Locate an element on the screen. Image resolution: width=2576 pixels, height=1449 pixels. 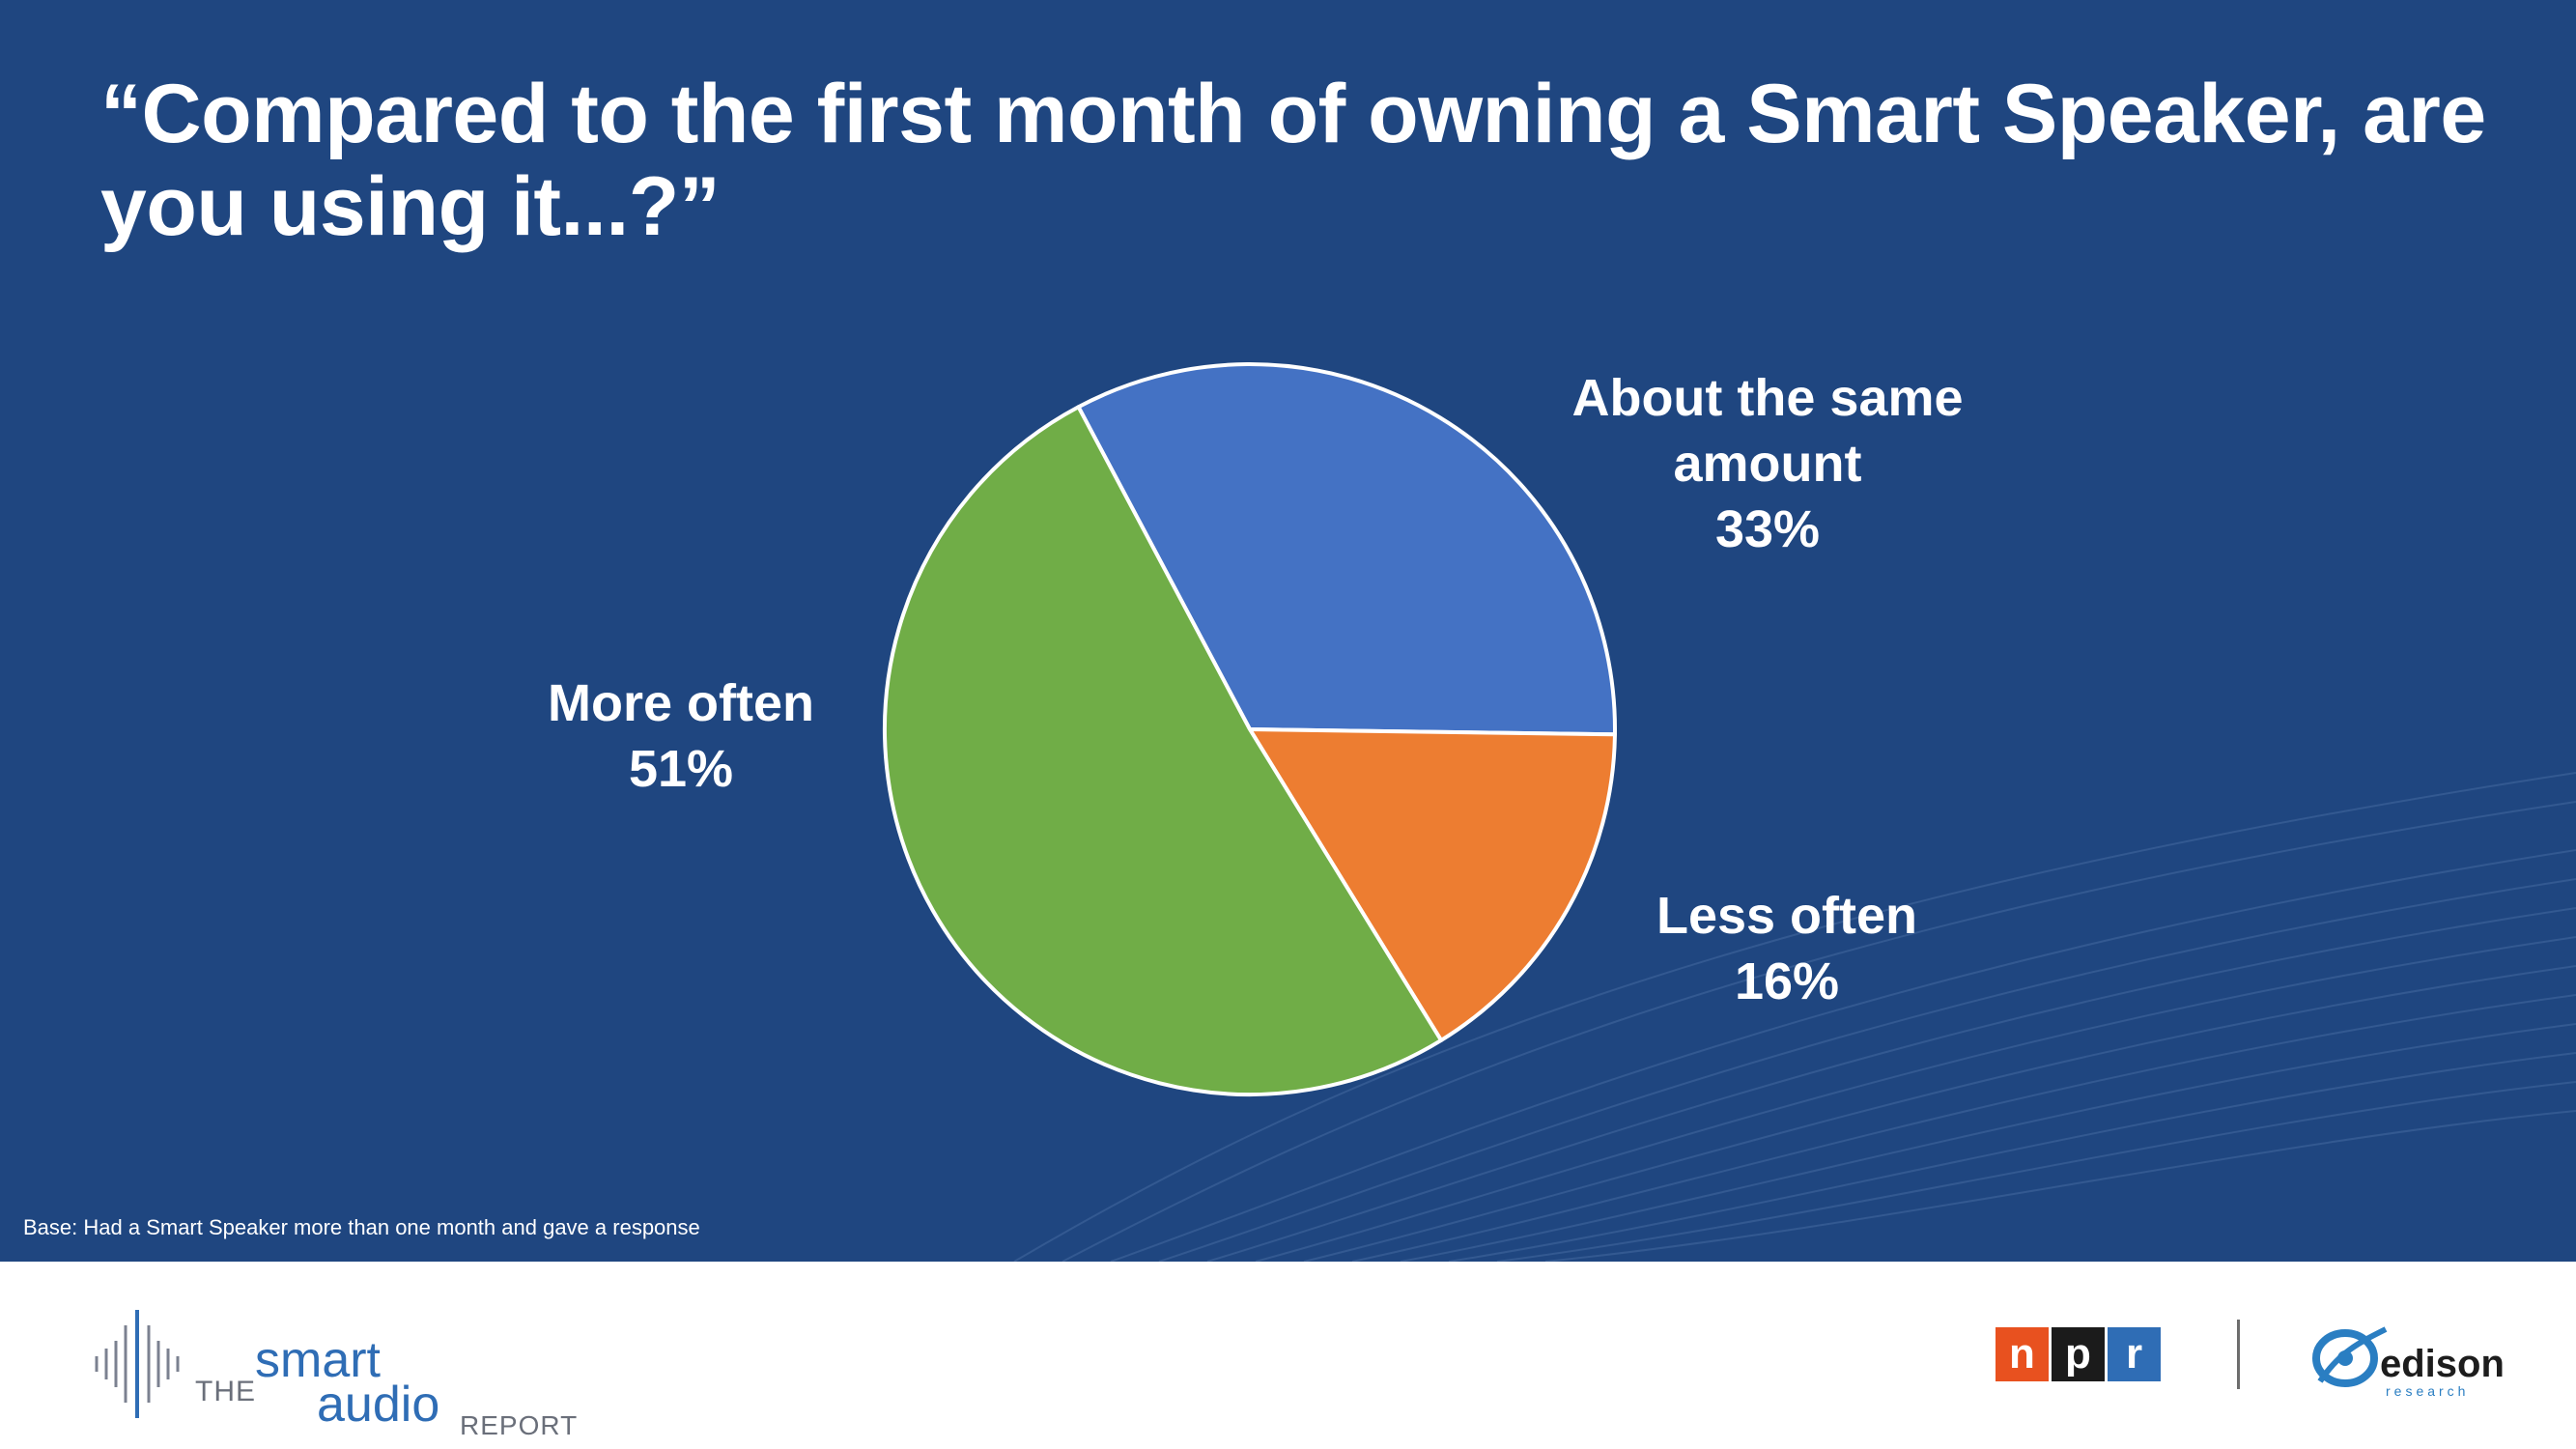
edison-logo-text: edison is located at coordinates (2442, 1364).